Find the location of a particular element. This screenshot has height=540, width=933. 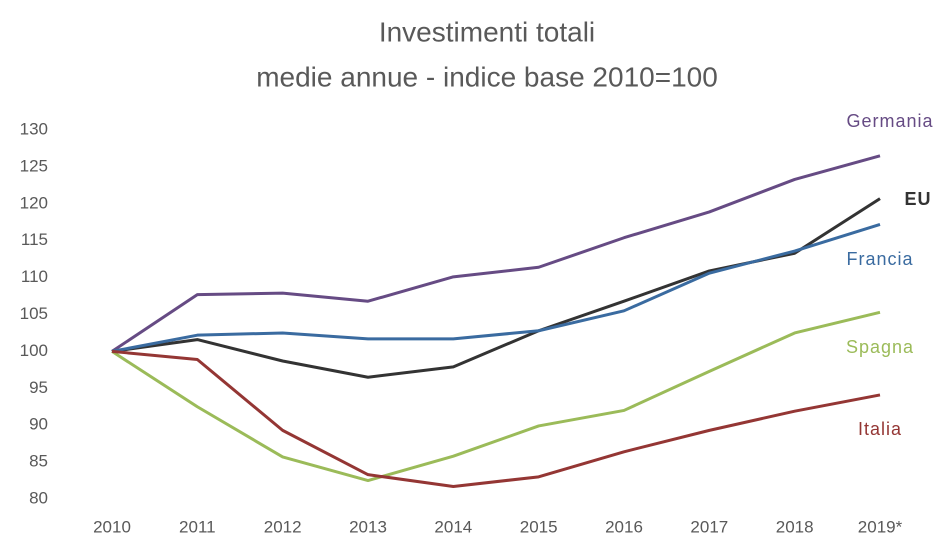

x-tick-label: 2018 is located at coordinates (795, 526).